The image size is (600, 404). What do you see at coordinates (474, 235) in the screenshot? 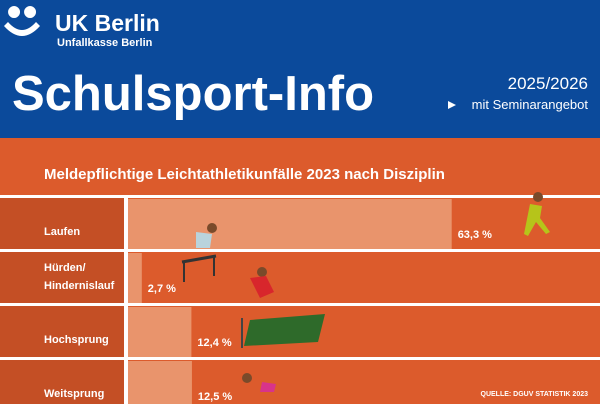
I see `value-label: 63,3 %` at bounding box center [474, 235].